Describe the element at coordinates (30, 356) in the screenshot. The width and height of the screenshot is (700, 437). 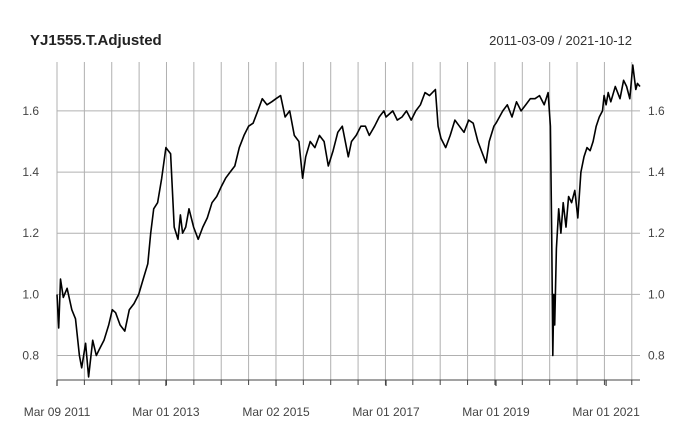
I see `y-tick-label-left: 0.8` at that location.